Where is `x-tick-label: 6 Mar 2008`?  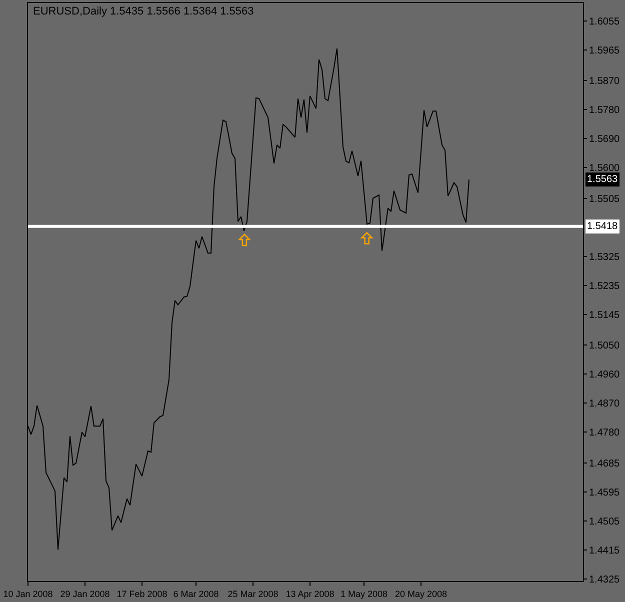
x-tick-label: 6 Mar 2008 is located at coordinates (196, 593).